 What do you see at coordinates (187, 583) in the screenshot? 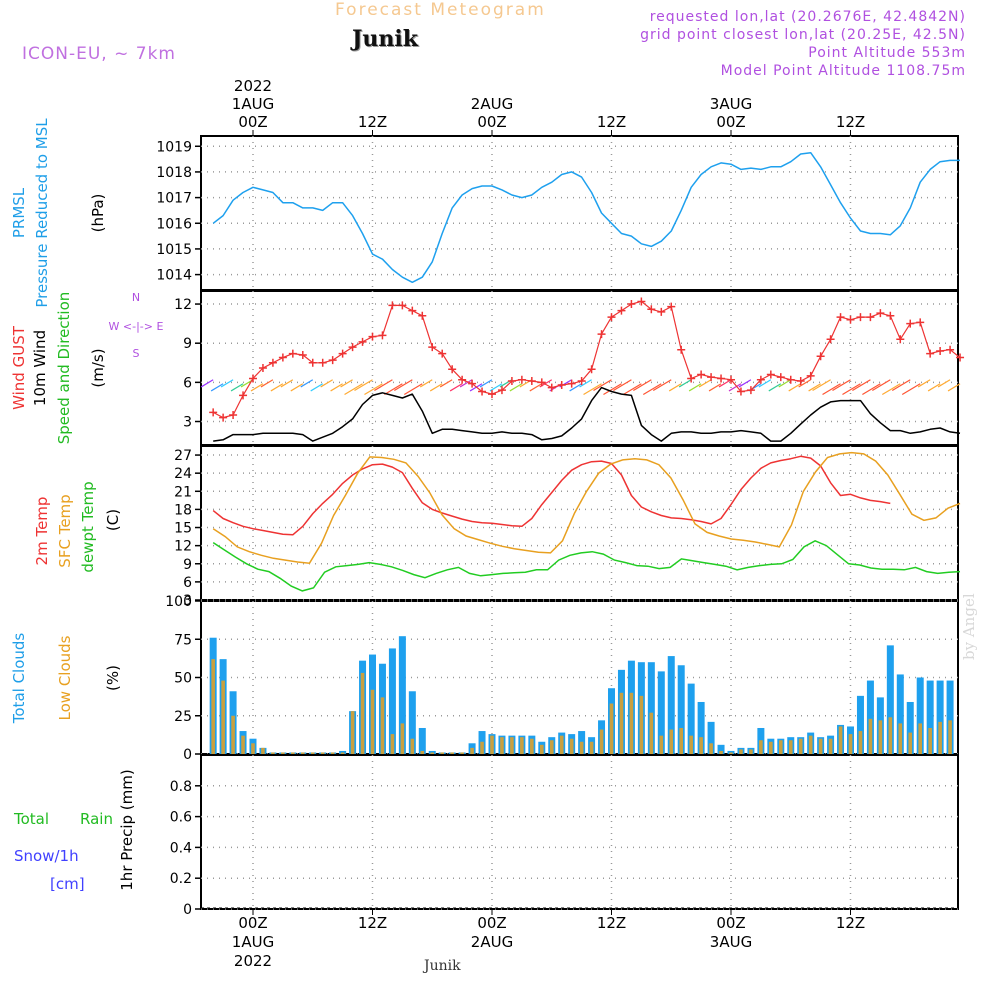
I see `y-tick-label: 6` at bounding box center [187, 583].